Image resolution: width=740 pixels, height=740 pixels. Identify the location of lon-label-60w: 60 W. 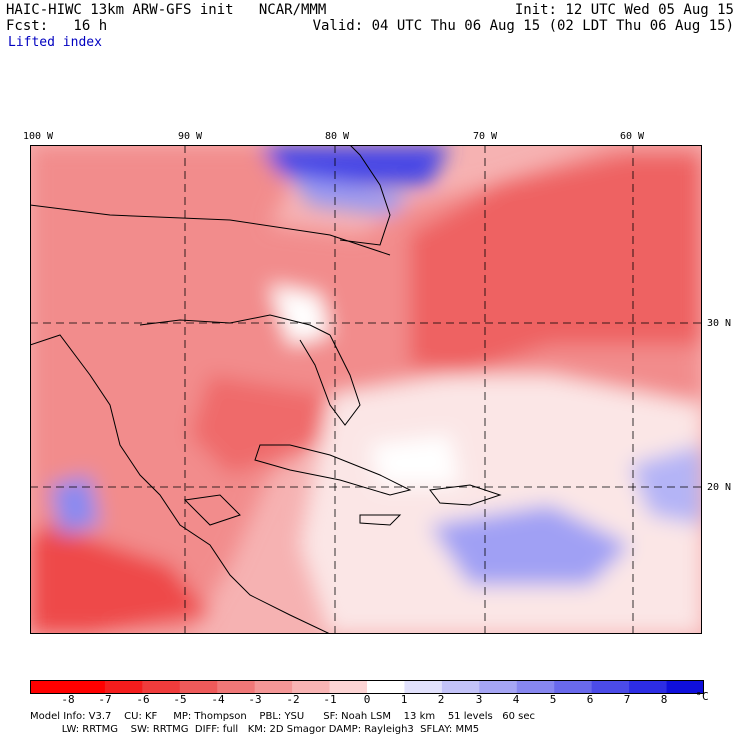
(632, 136).